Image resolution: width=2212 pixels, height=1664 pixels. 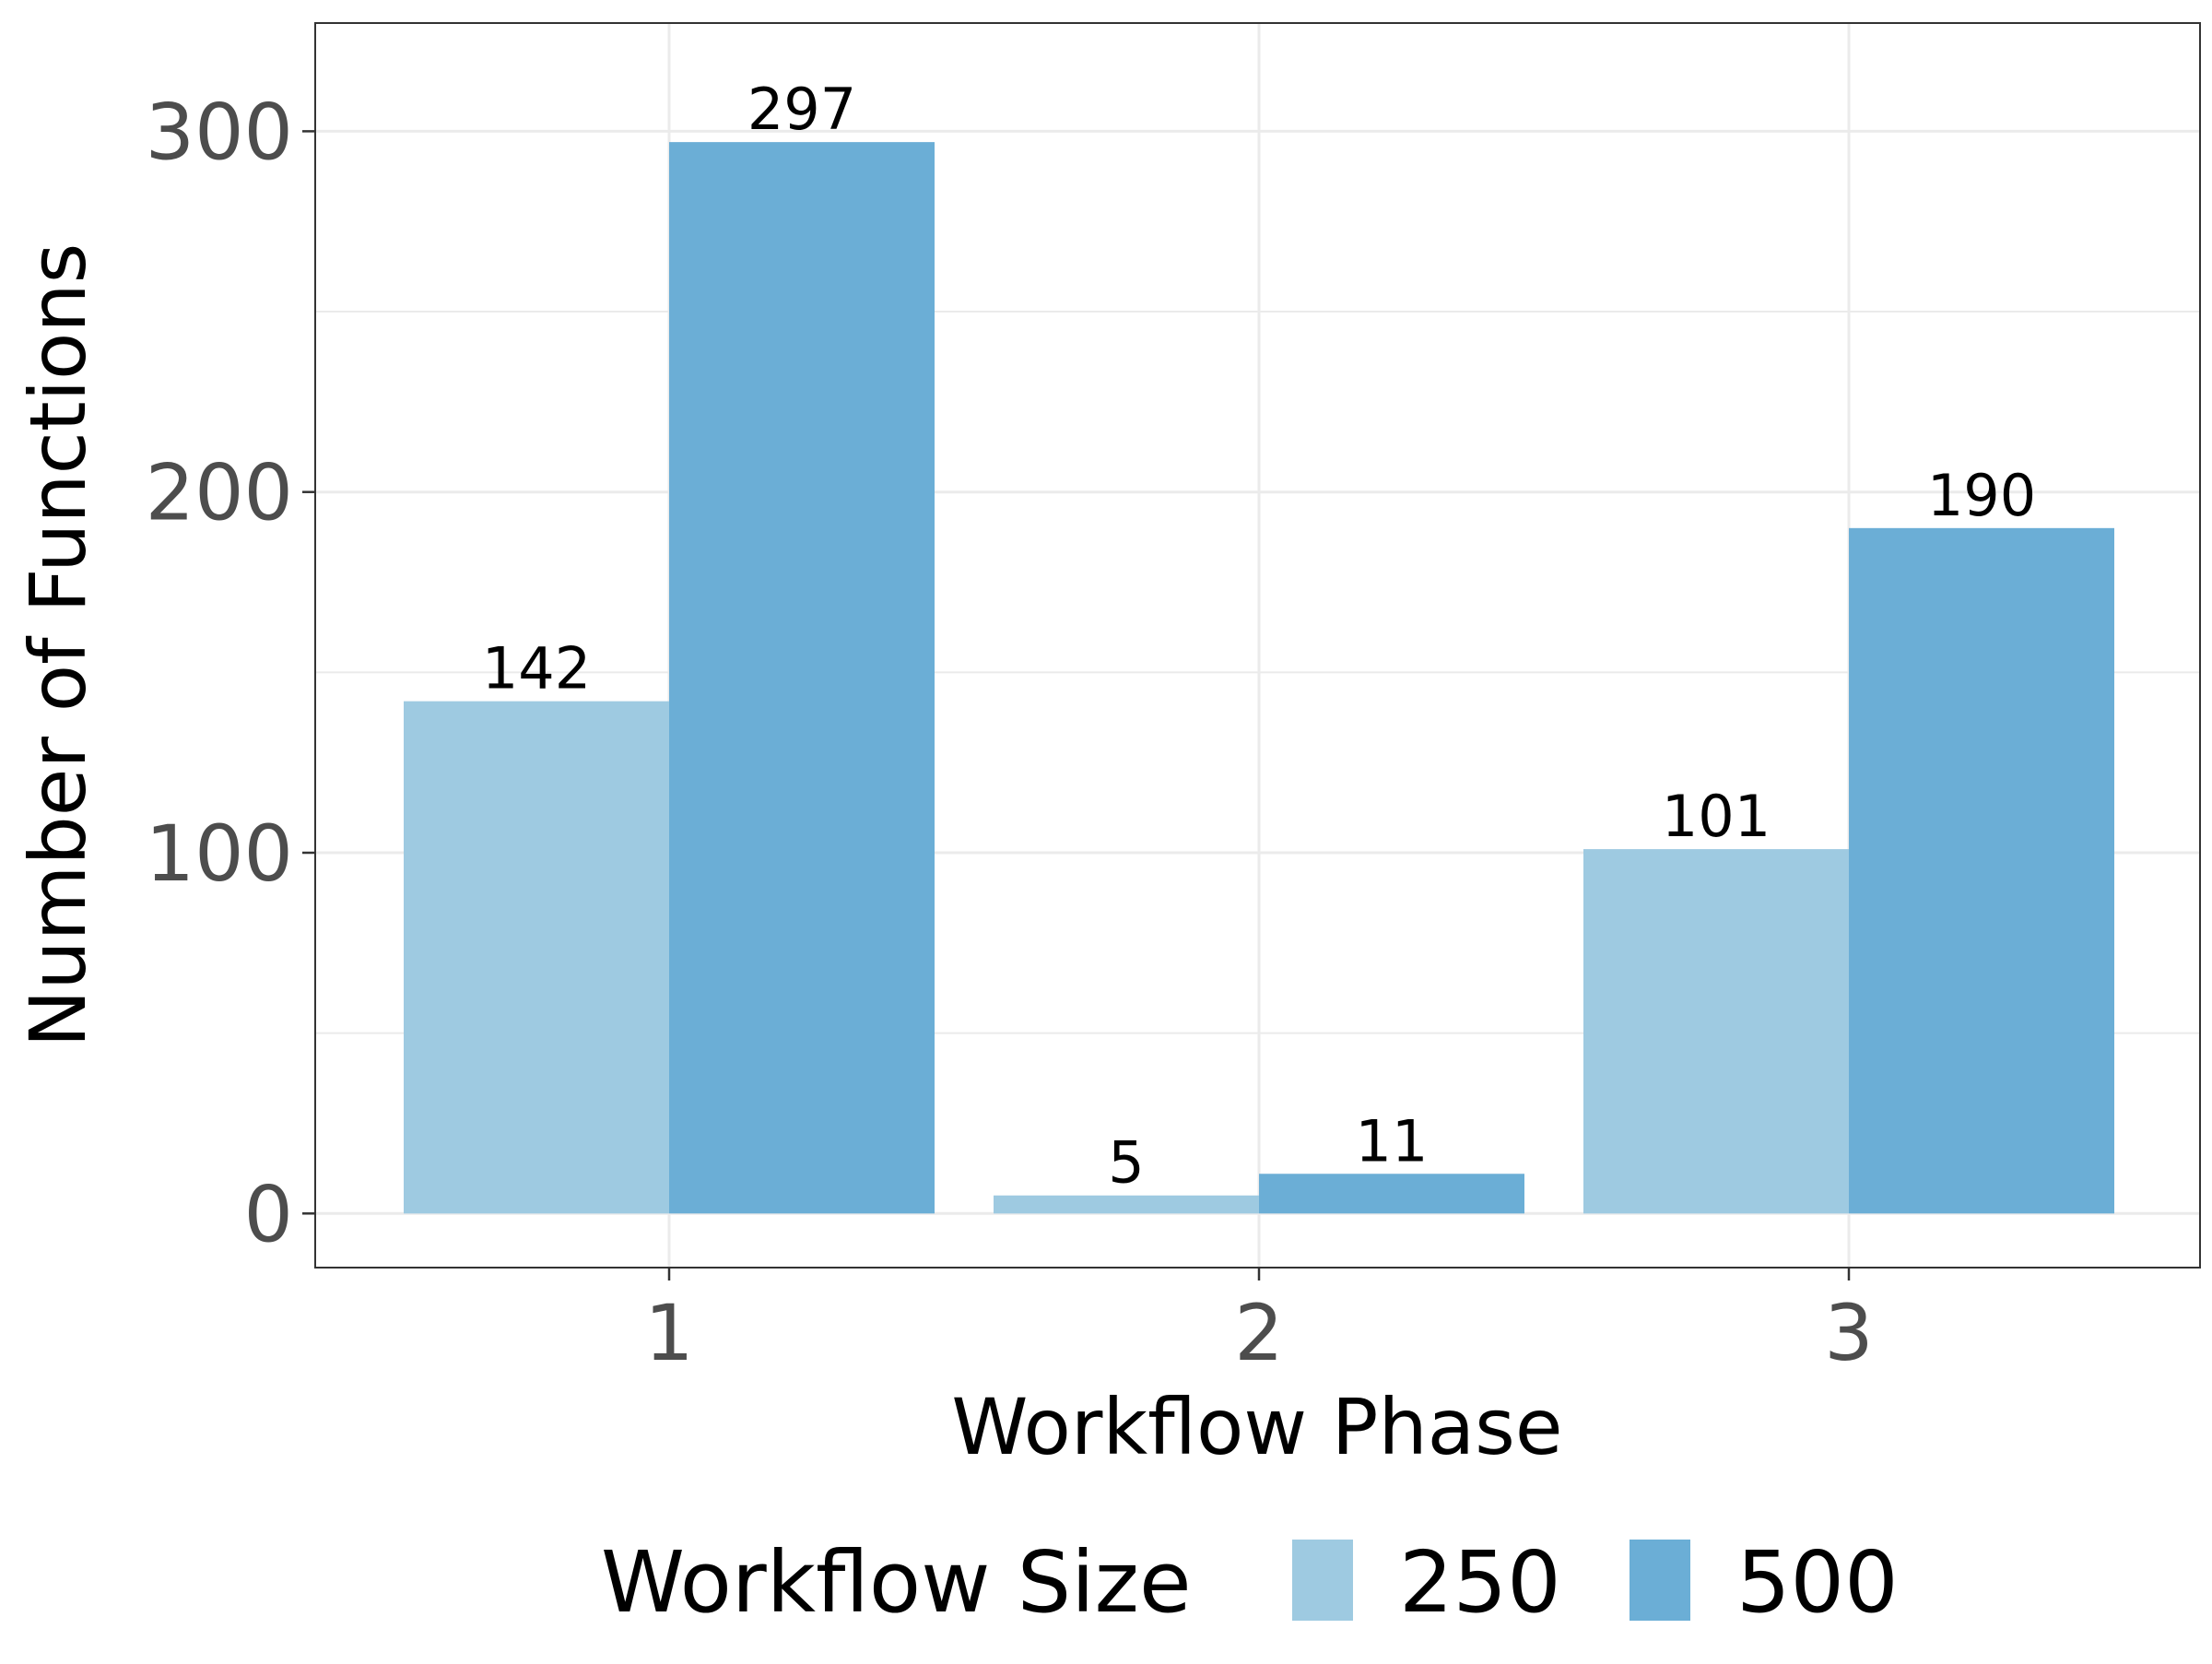 I want to click on x-tick-label: 1, so click(x=668, y=1333).